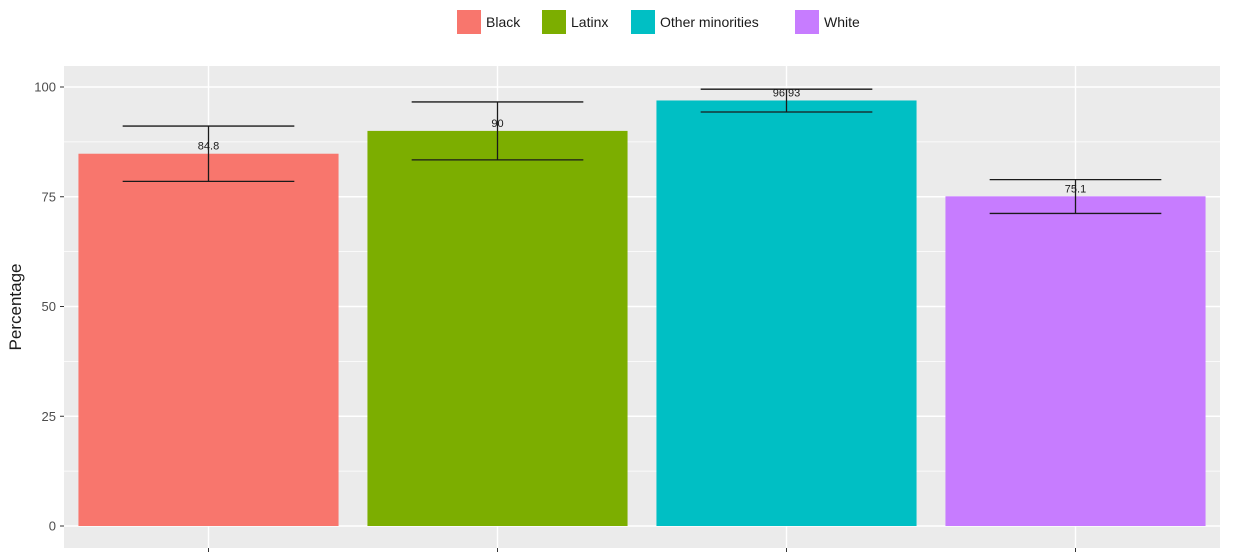  Describe the element at coordinates (503, 22) in the screenshot. I see `legend-label: Black` at that location.